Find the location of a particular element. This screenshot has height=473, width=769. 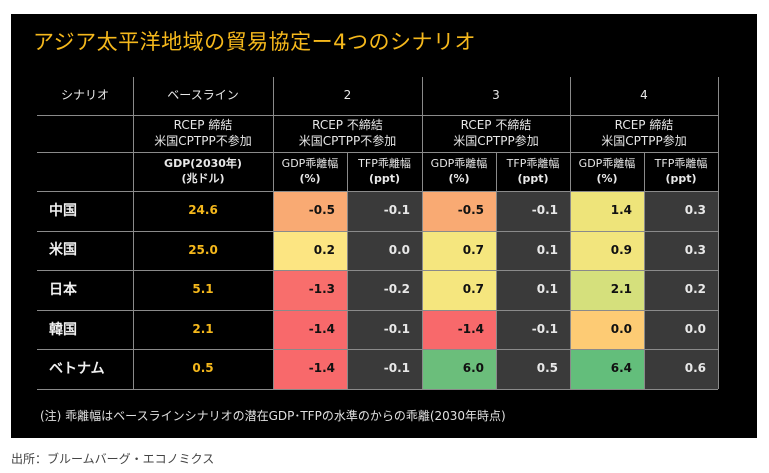

s2-gdp-value: -1.3 is located at coordinates (310, 290).